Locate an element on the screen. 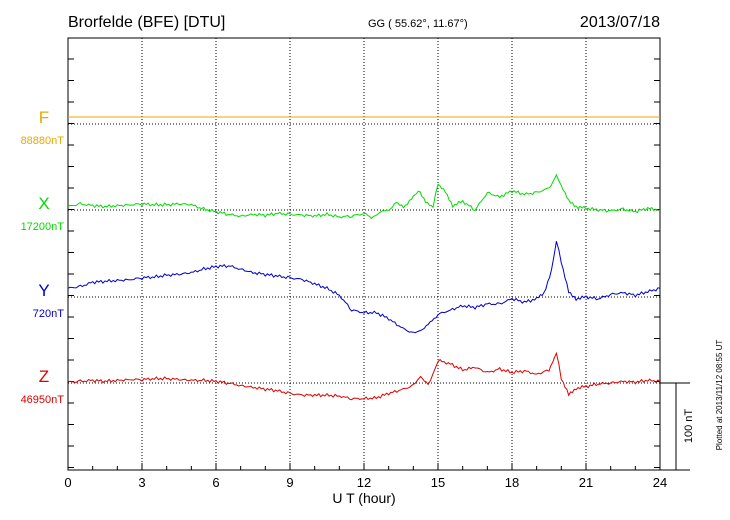 The width and height of the screenshot is (730, 520). series-line-Z is located at coordinates (364, 376).